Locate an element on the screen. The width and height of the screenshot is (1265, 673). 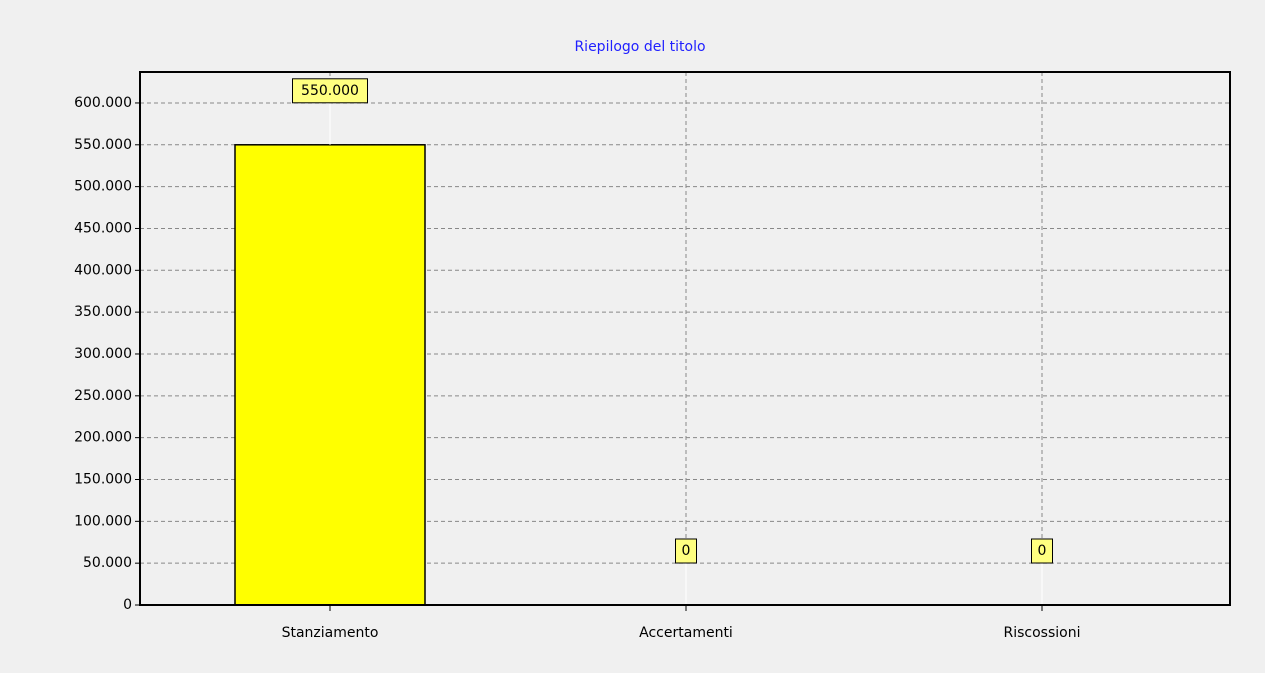
x-tick-label: Stanziamento is located at coordinates (330, 633).